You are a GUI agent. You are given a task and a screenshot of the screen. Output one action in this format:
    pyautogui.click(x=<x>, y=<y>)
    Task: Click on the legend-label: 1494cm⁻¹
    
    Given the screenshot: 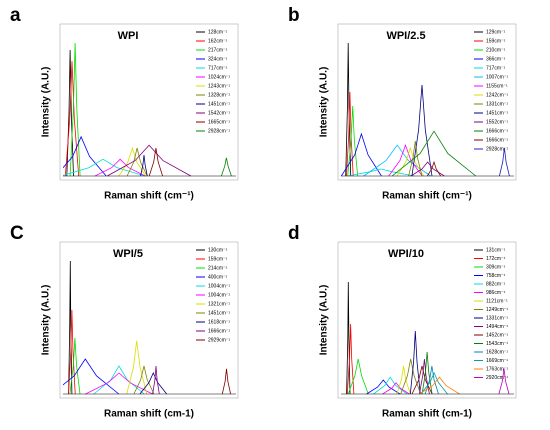 What is the action you would take?
    pyautogui.click(x=497, y=327)
    